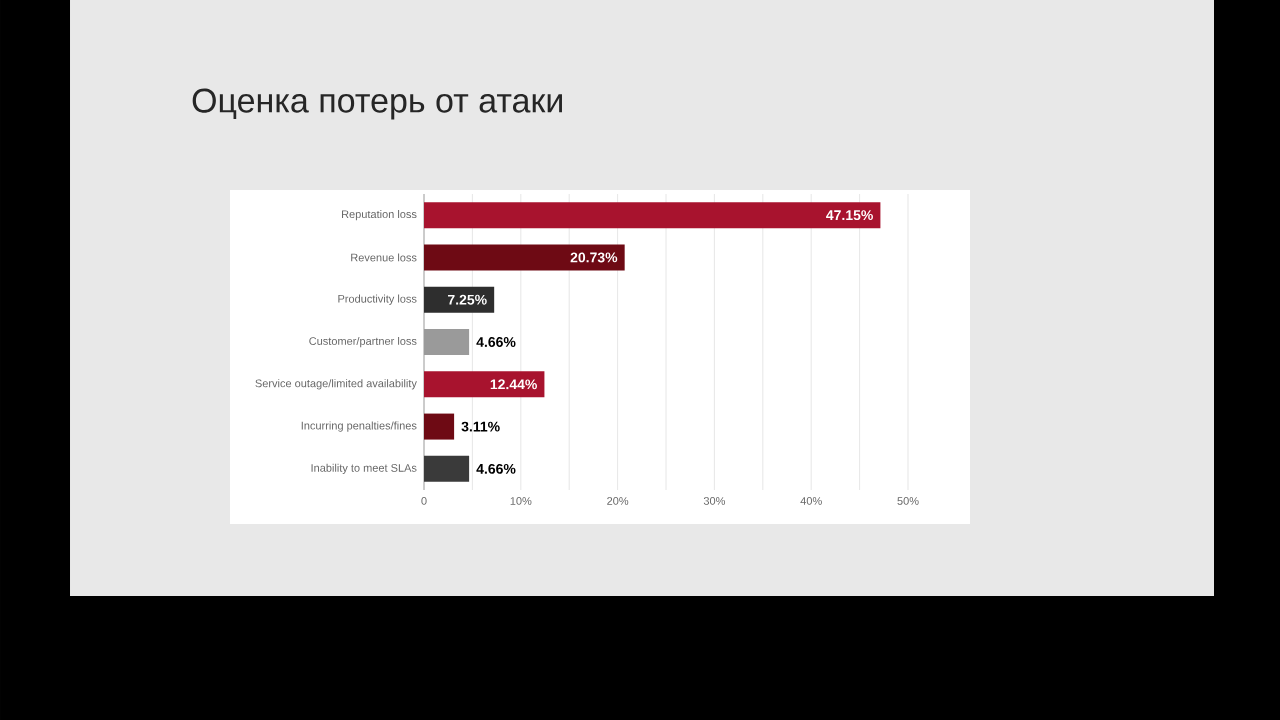 This screenshot has width=1280, height=720. Describe the element at coordinates (377, 104) in the screenshot. I see `chart-title: Оценка потерь от атаки` at that location.